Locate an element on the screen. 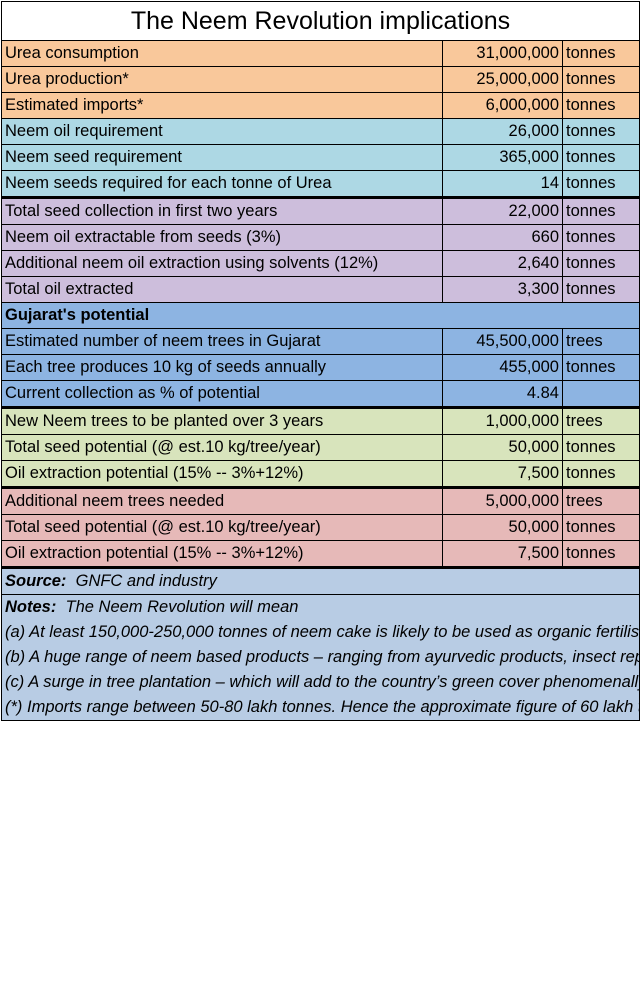  row-label: Neem oil extractable from seeds (3%) is located at coordinates (222, 237).